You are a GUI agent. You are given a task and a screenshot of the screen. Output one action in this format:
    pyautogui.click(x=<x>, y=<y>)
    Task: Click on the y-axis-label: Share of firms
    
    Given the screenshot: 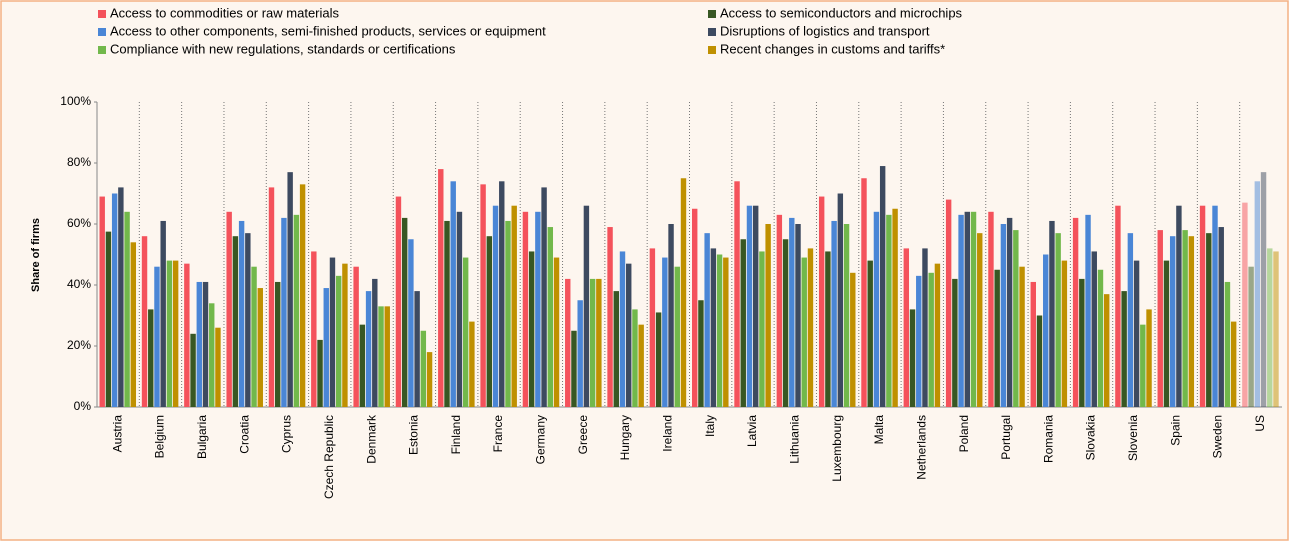 What is the action you would take?
    pyautogui.click(x=36, y=255)
    